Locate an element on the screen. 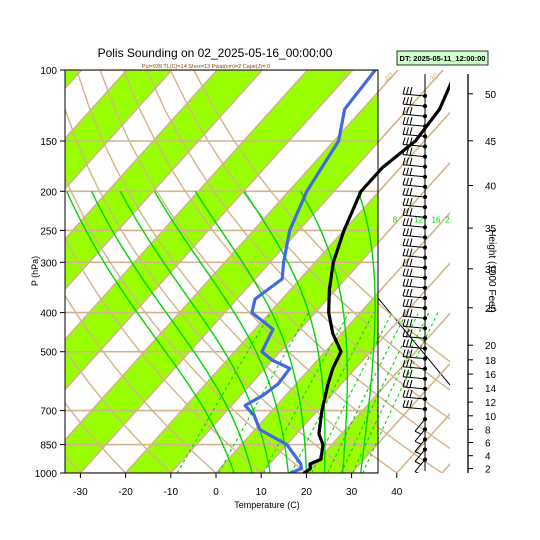  y-tick-label: 1000 is located at coordinates (46, 474).